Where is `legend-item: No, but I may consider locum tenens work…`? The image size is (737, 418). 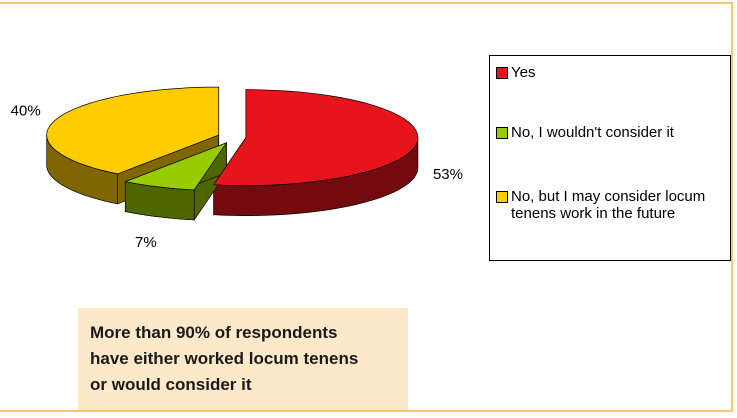 legend-item: No, but I may consider locum tenens work… is located at coordinates (609, 205).